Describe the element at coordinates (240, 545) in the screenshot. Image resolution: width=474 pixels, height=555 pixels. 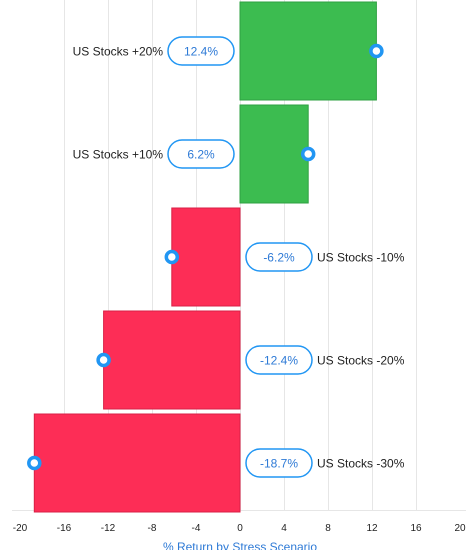
I see `x-axis-title: % Return by Stress Scenario` at that location.